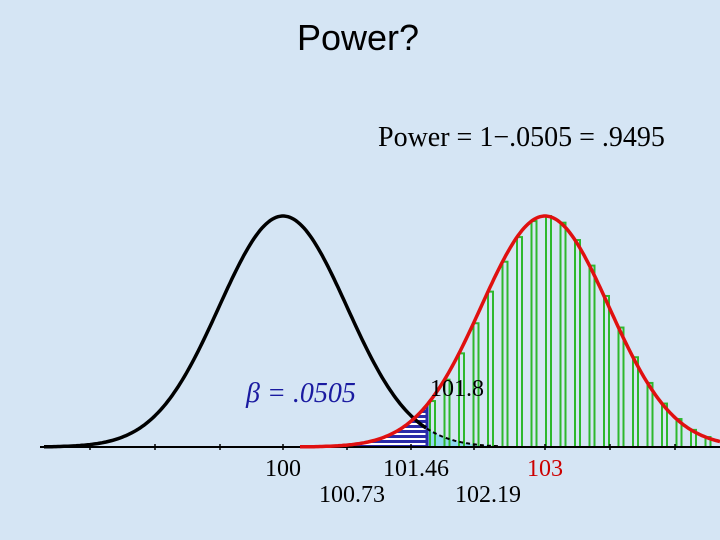 This screenshot has width=720, height=540. I want to click on beta-region, so click(363, 426).